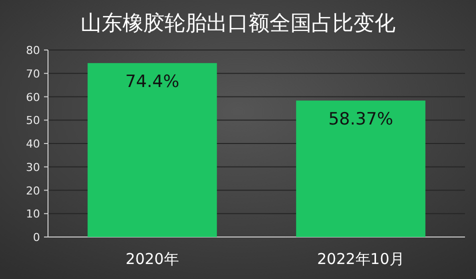 The width and height of the screenshot is (476, 279). I want to click on chart-title: 山东橡胶轮胎出口额全国占比变化, so click(238, 23).